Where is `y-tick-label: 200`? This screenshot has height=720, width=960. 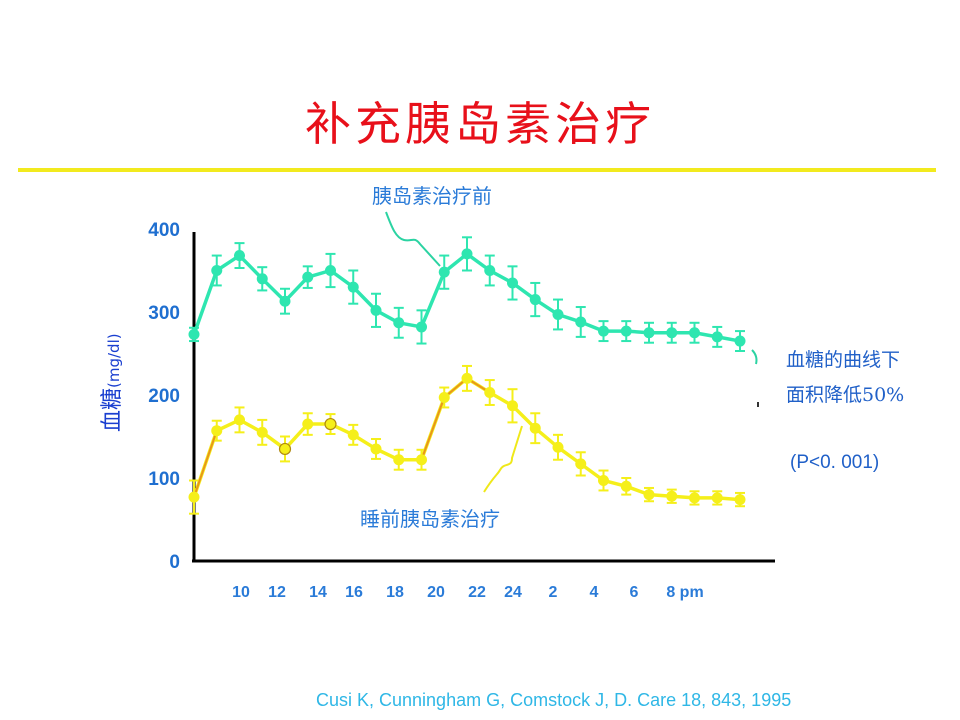
y-tick-label: 200 is located at coordinates (164, 396).